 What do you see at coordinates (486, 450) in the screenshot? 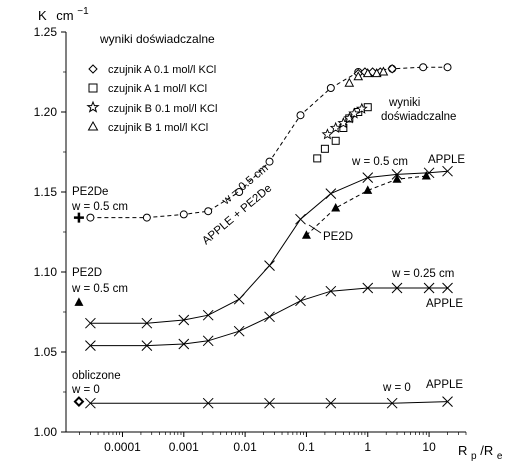
I see `x-axis-title-sep: /R` at bounding box center [486, 450].